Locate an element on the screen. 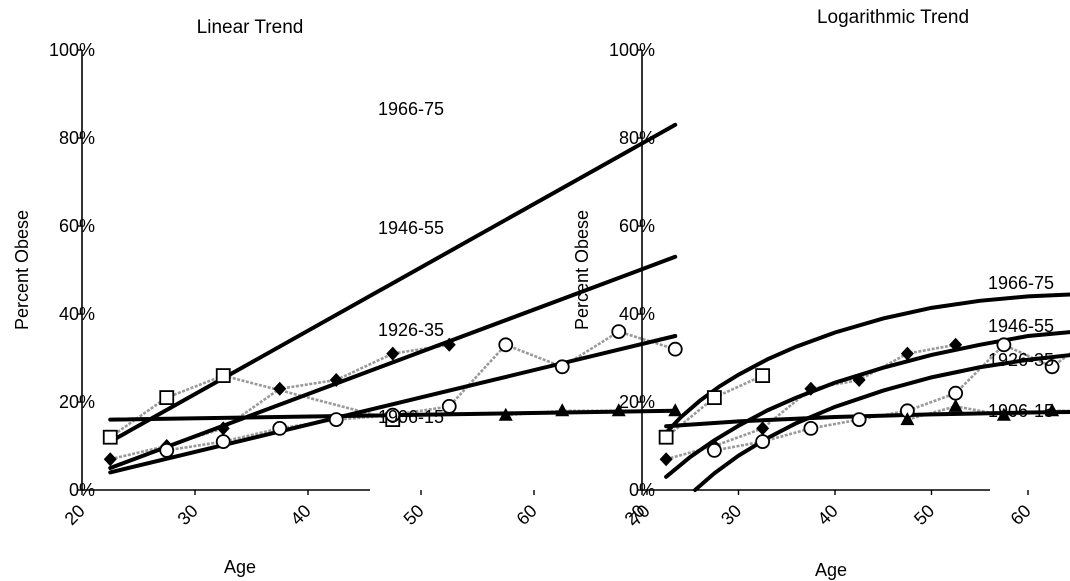 This screenshot has width=1070, height=581. chart-title: Linear Trend is located at coordinates (250, 27).